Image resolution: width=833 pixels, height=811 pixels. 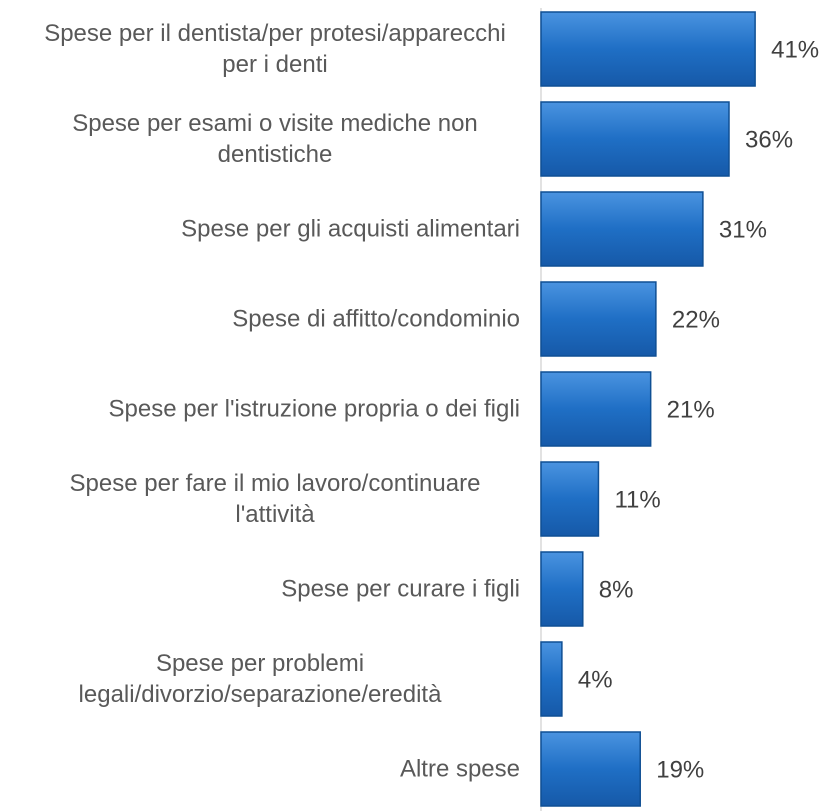 What do you see at coordinates (350, 229) in the screenshot?
I see `category-text: Spese per gli acquisti alimentari` at bounding box center [350, 229].